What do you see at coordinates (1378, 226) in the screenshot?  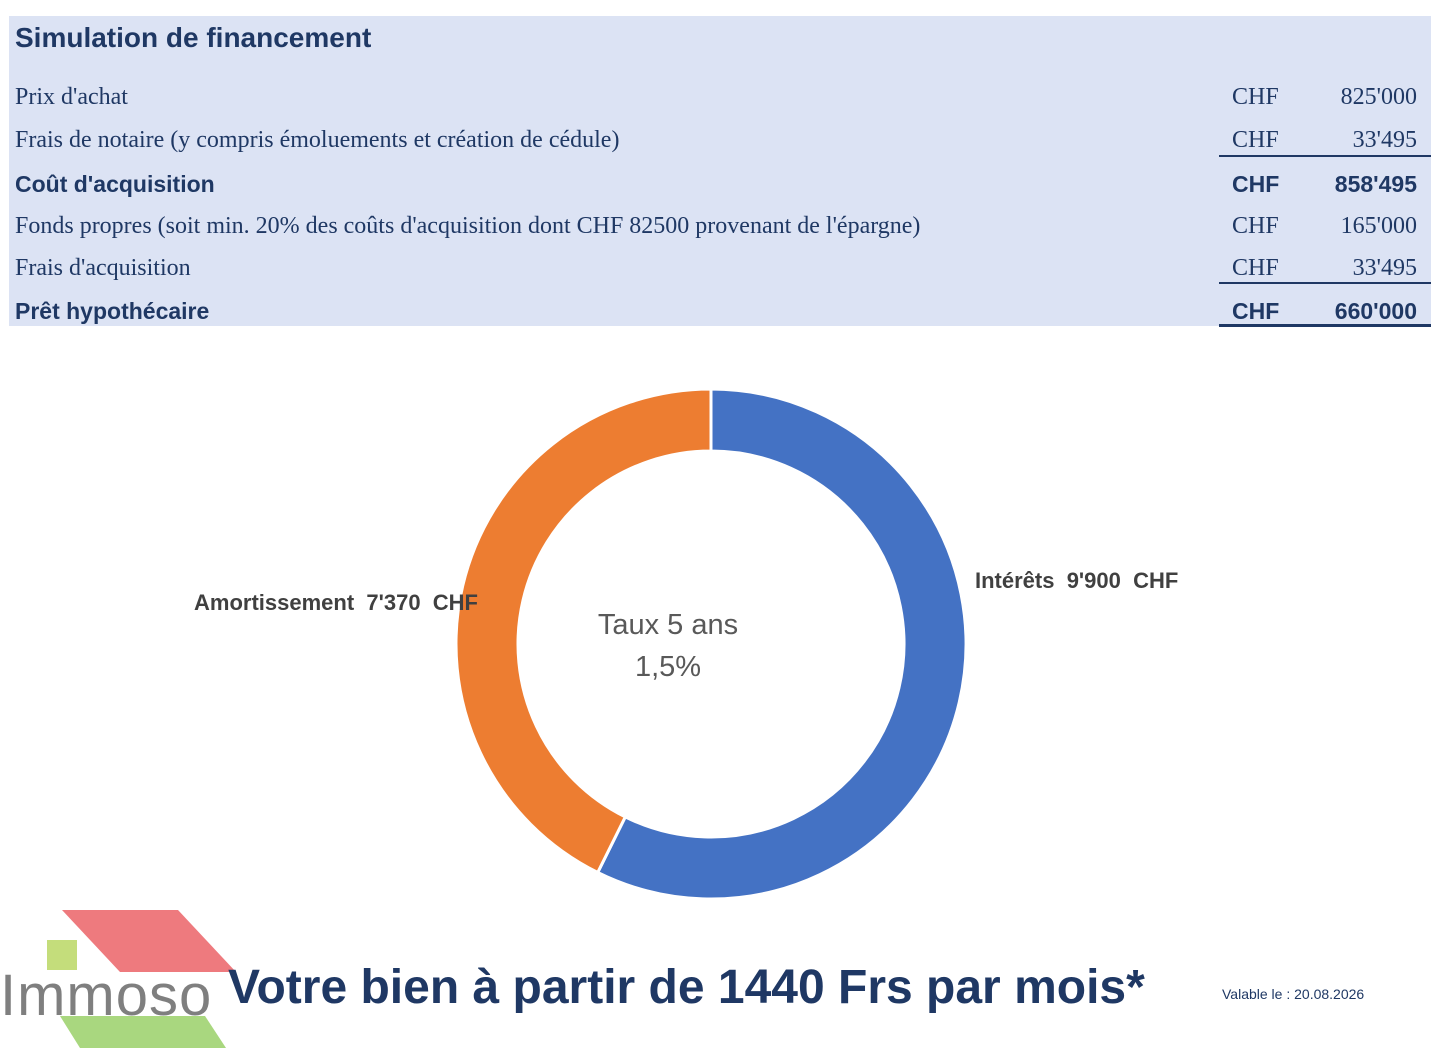 I see `row-value: 165'000` at bounding box center [1378, 226].